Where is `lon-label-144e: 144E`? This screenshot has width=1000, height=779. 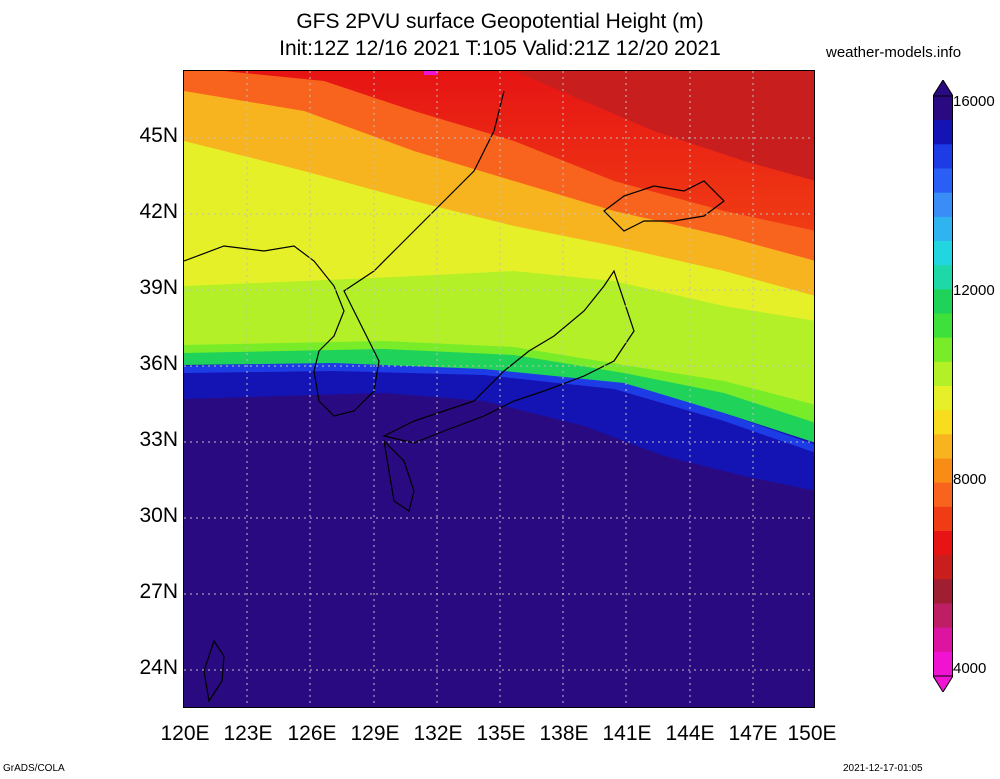 lon-label-144e: 144E is located at coordinates (690, 733).